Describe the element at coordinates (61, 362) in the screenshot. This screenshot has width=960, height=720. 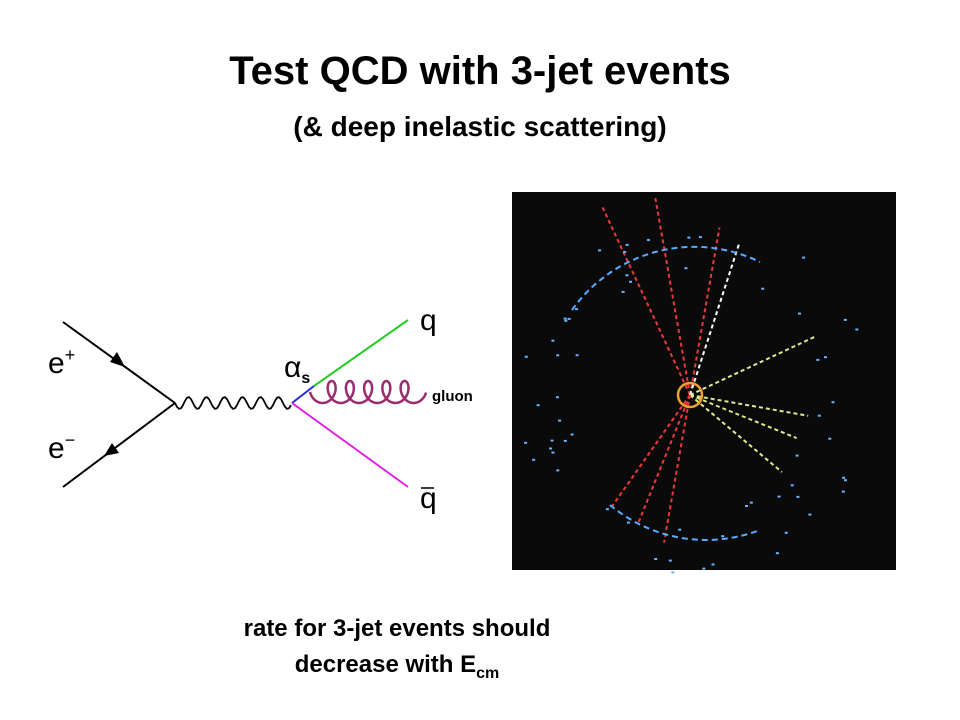
I see `positron-label: e+` at that location.